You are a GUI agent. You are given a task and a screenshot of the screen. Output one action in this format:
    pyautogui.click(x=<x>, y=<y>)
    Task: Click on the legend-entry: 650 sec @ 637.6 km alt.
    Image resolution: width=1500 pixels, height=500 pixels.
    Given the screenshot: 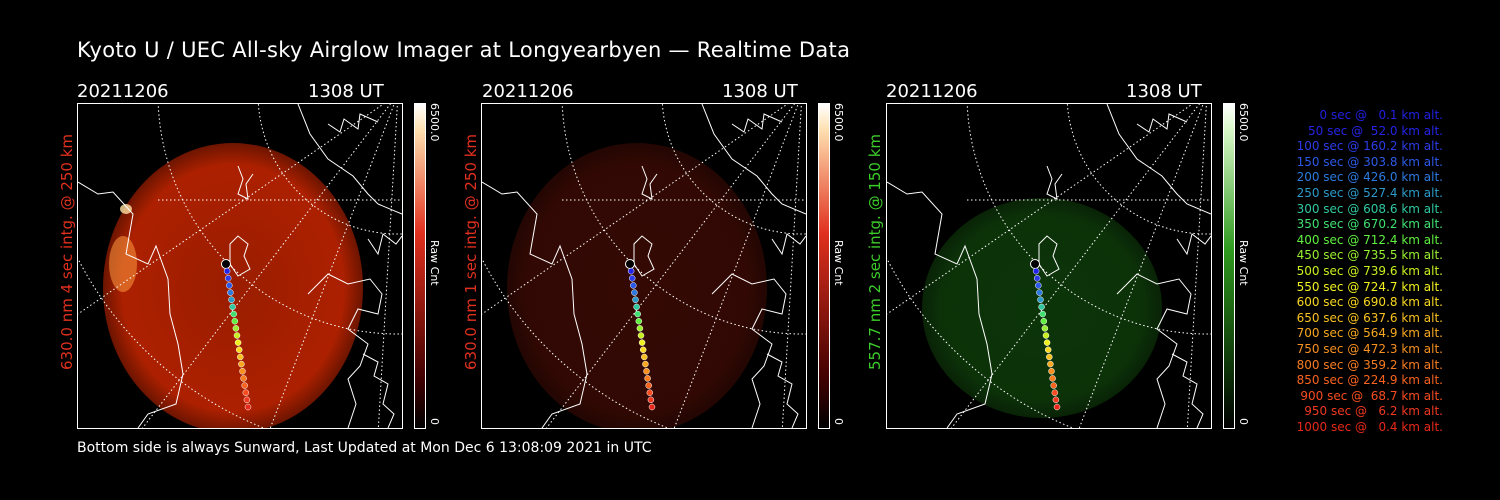 What is the action you would take?
    pyautogui.click(x=1369, y=317)
    